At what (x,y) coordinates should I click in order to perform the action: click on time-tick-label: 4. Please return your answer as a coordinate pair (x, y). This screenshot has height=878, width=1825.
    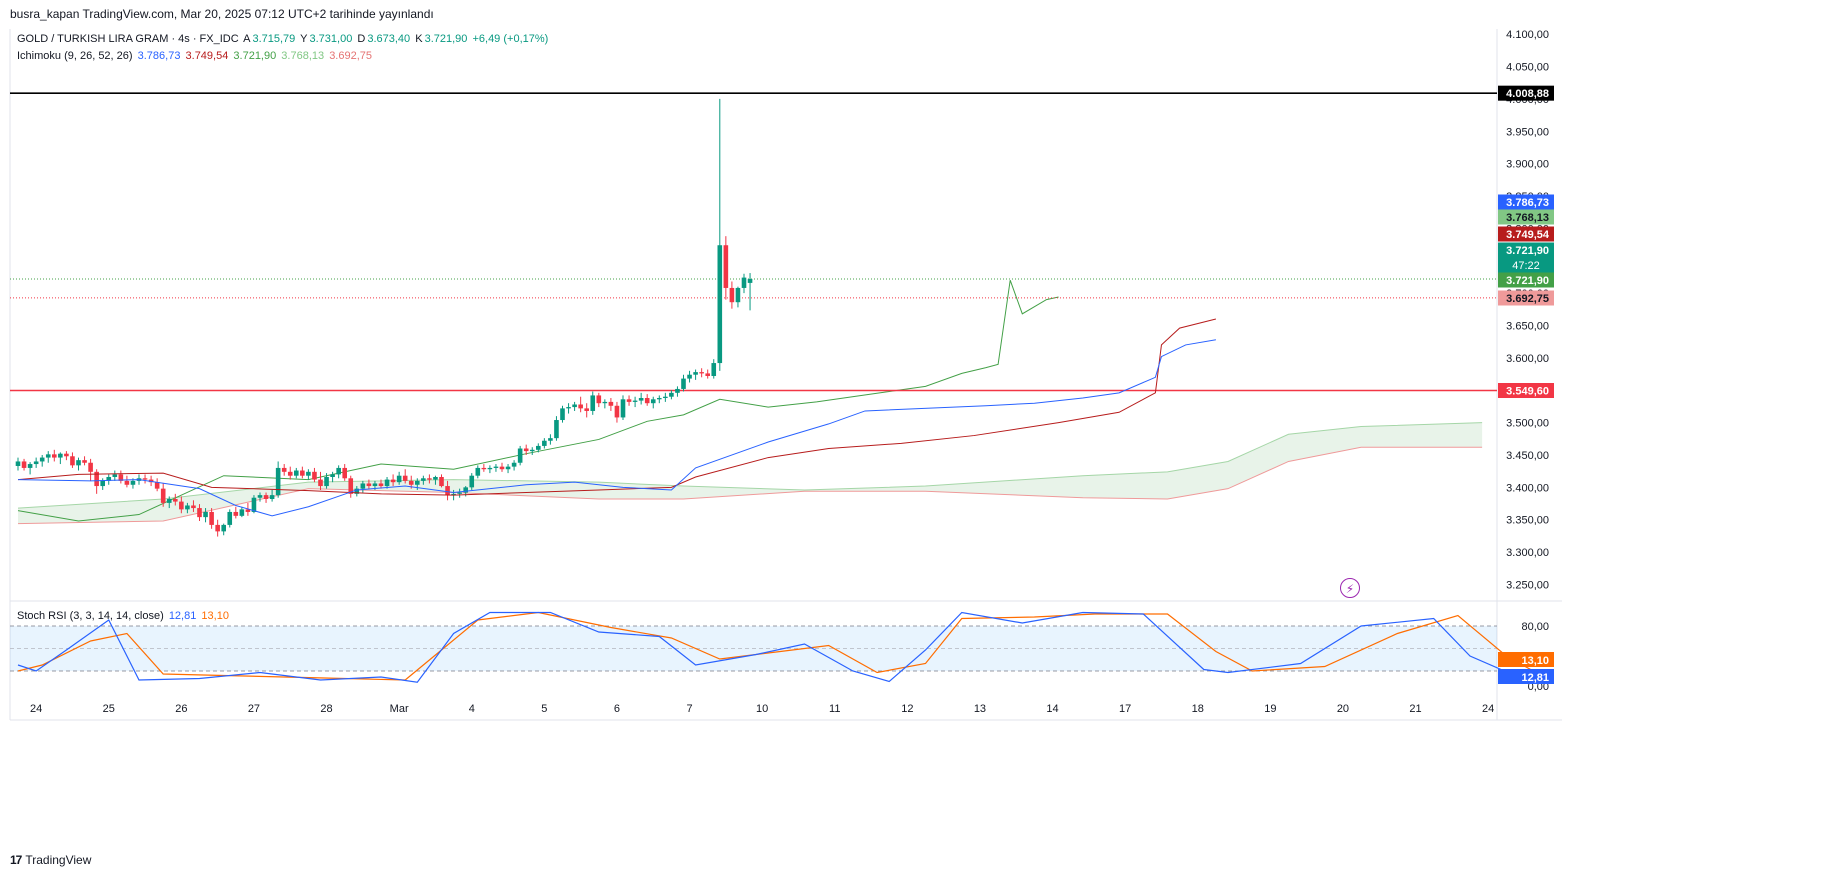
    Looking at the image, I should click on (472, 709).